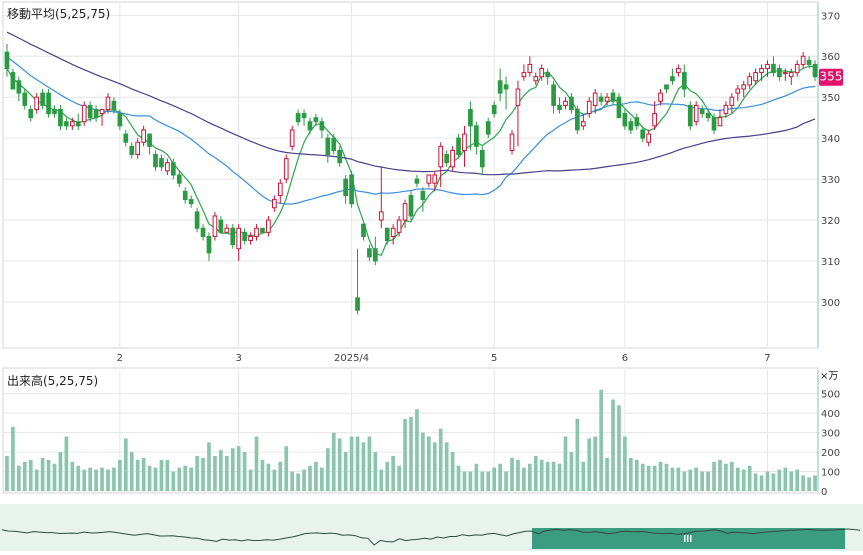  Describe the element at coordinates (830, 180) in the screenshot. I see `price-tick-label: 330` at that location.